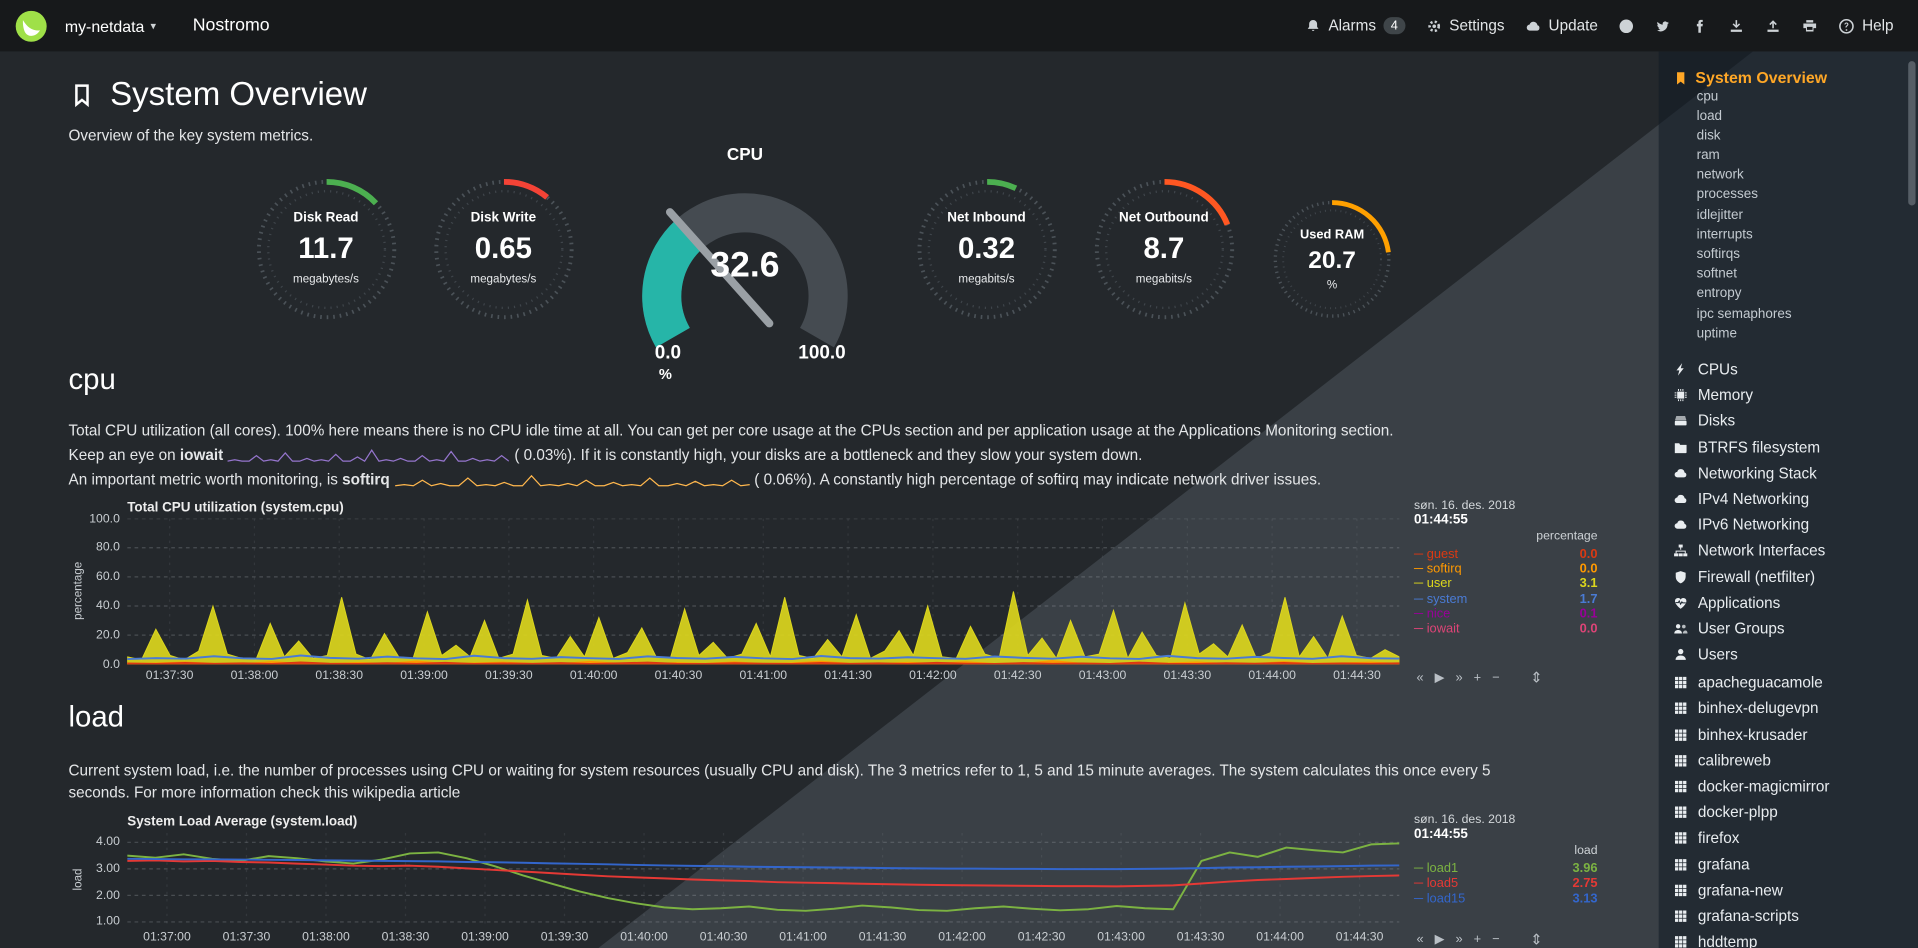 This screenshot has width=1918, height=948. What do you see at coordinates (325, 262) in the screenshot?
I see `gauge-disk-read: Disk Read 11.7 megabytes/s` at bounding box center [325, 262].